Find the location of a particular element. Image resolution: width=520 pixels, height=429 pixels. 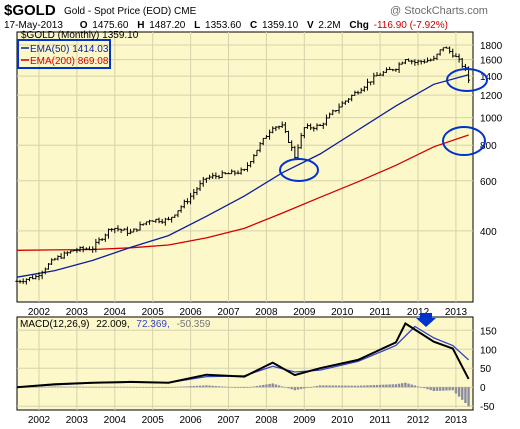

high-label: H is located at coordinates (140, 25).